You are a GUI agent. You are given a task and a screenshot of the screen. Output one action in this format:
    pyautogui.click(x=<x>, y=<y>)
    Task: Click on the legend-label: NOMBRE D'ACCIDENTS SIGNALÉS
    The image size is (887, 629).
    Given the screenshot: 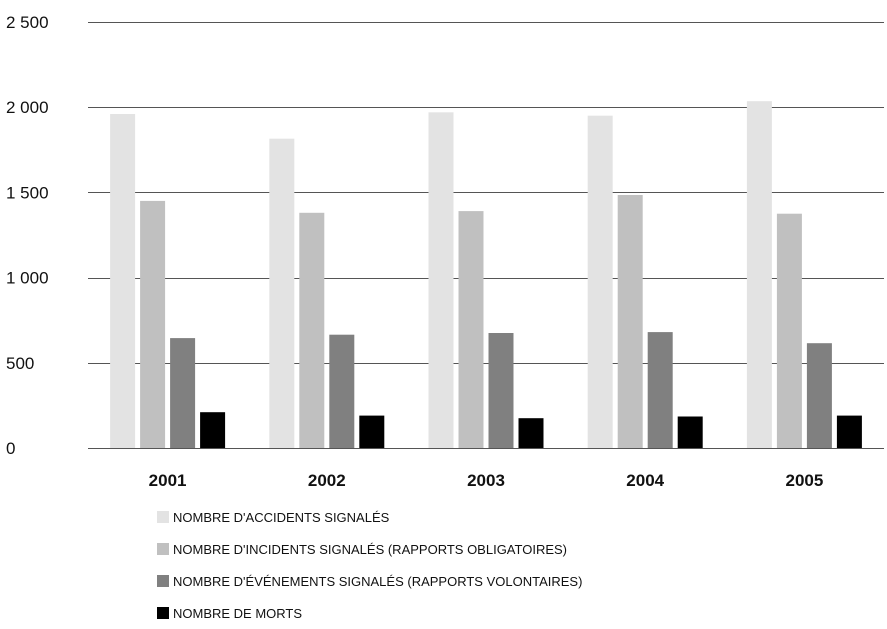 What is the action you would take?
    pyautogui.click(x=281, y=517)
    